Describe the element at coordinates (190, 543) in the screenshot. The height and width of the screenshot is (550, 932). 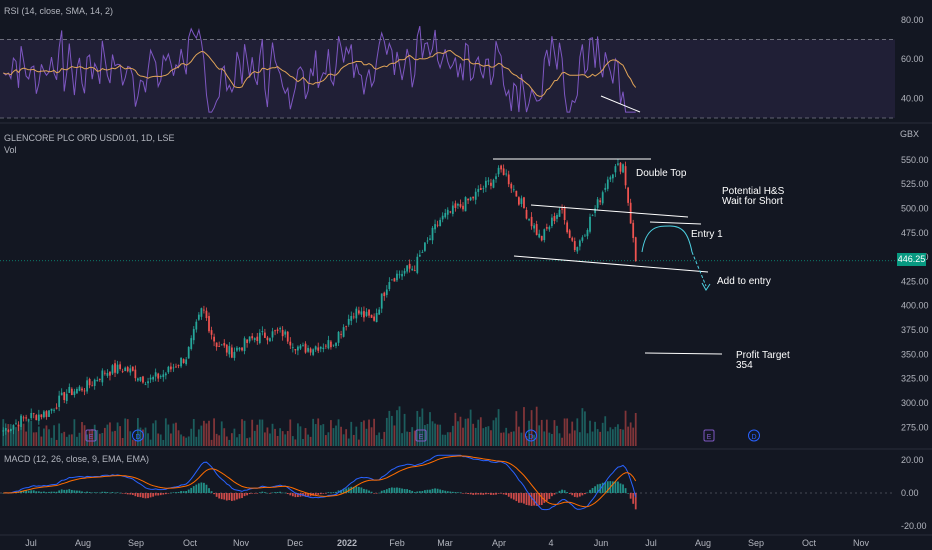
I see `x-axis-label-3: Oct` at that location.